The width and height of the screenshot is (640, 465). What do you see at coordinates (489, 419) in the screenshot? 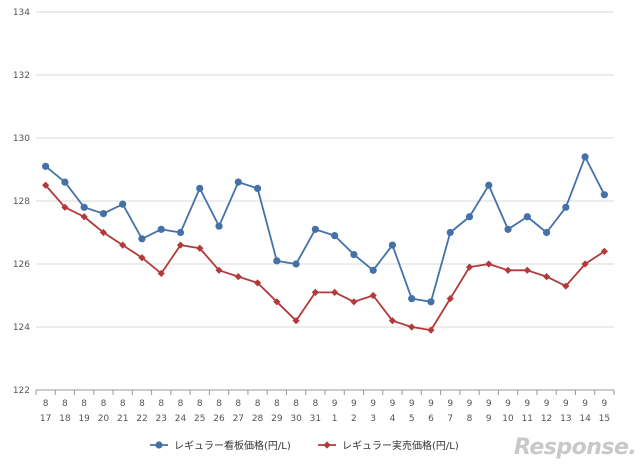
I see `x-tick-label-day: 9` at bounding box center [489, 419].